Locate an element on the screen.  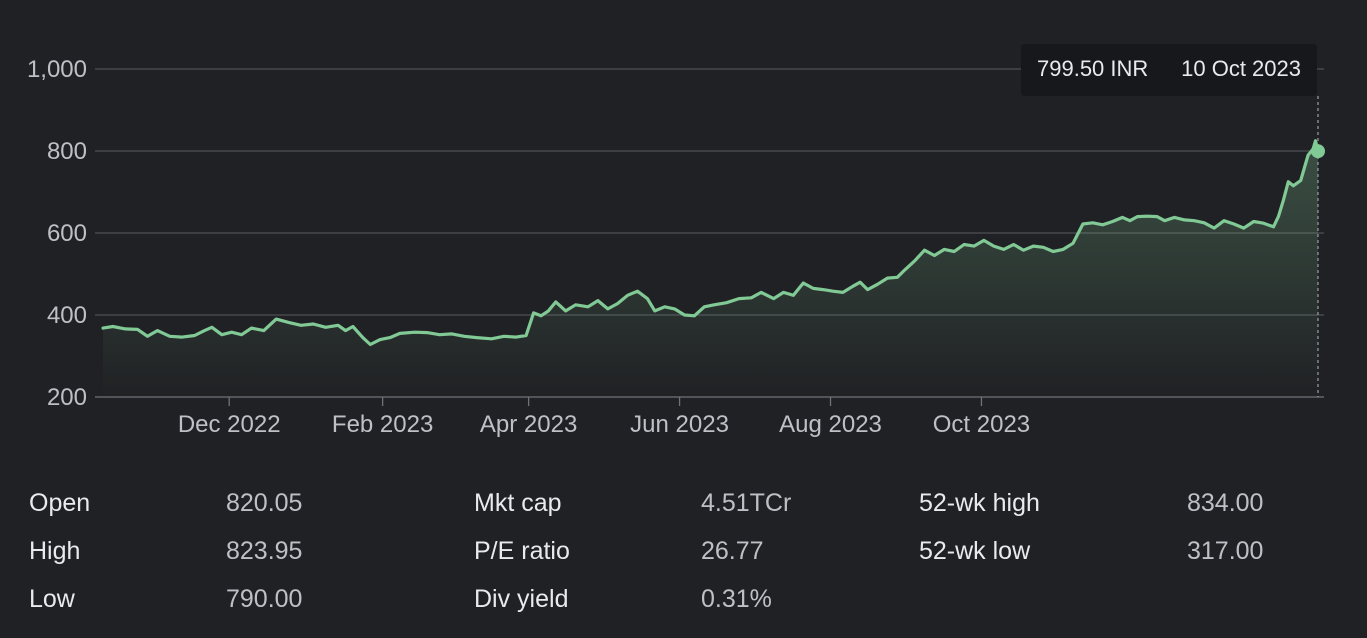
open-value: 820.05 is located at coordinates (264, 503).